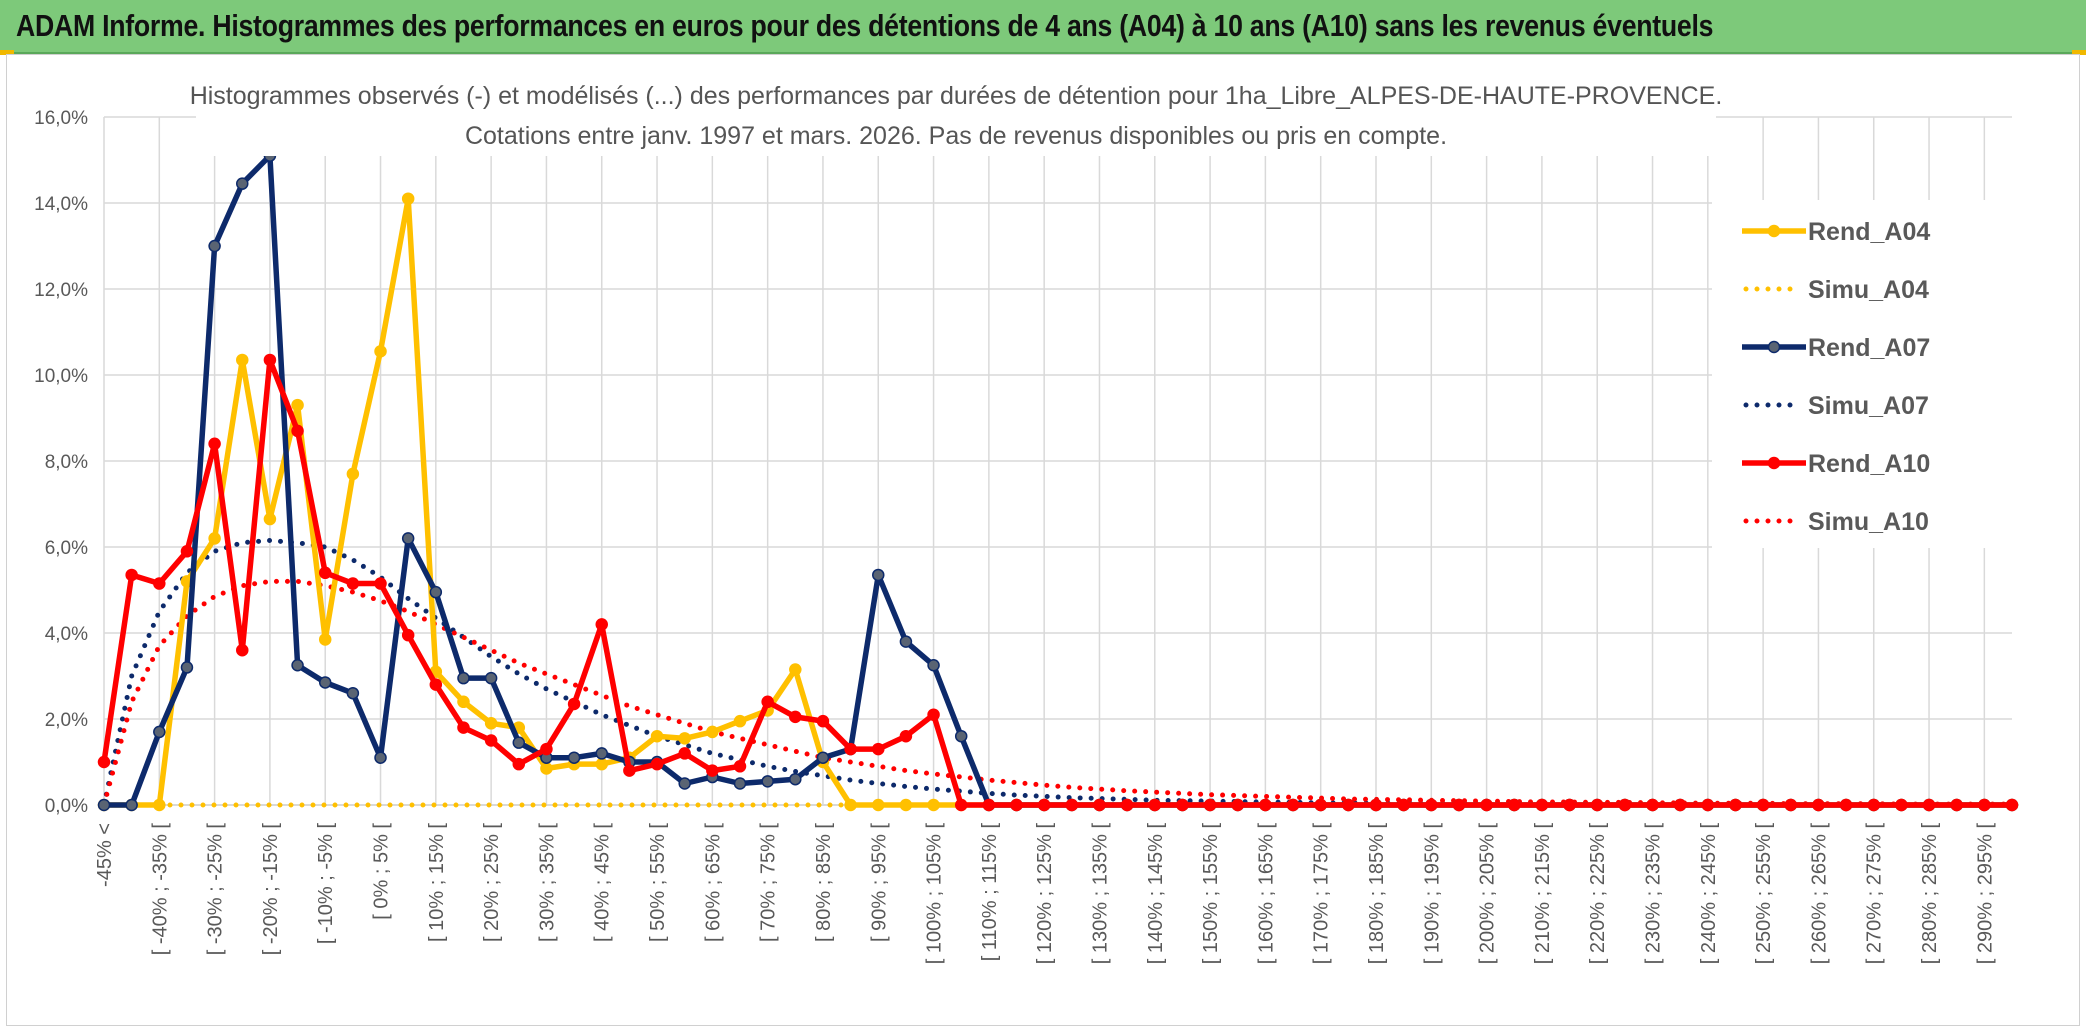 This screenshot has height=1031, width=2086. I want to click on x-tick-label: [ 210% ; 215% [, so click(1543, 894).